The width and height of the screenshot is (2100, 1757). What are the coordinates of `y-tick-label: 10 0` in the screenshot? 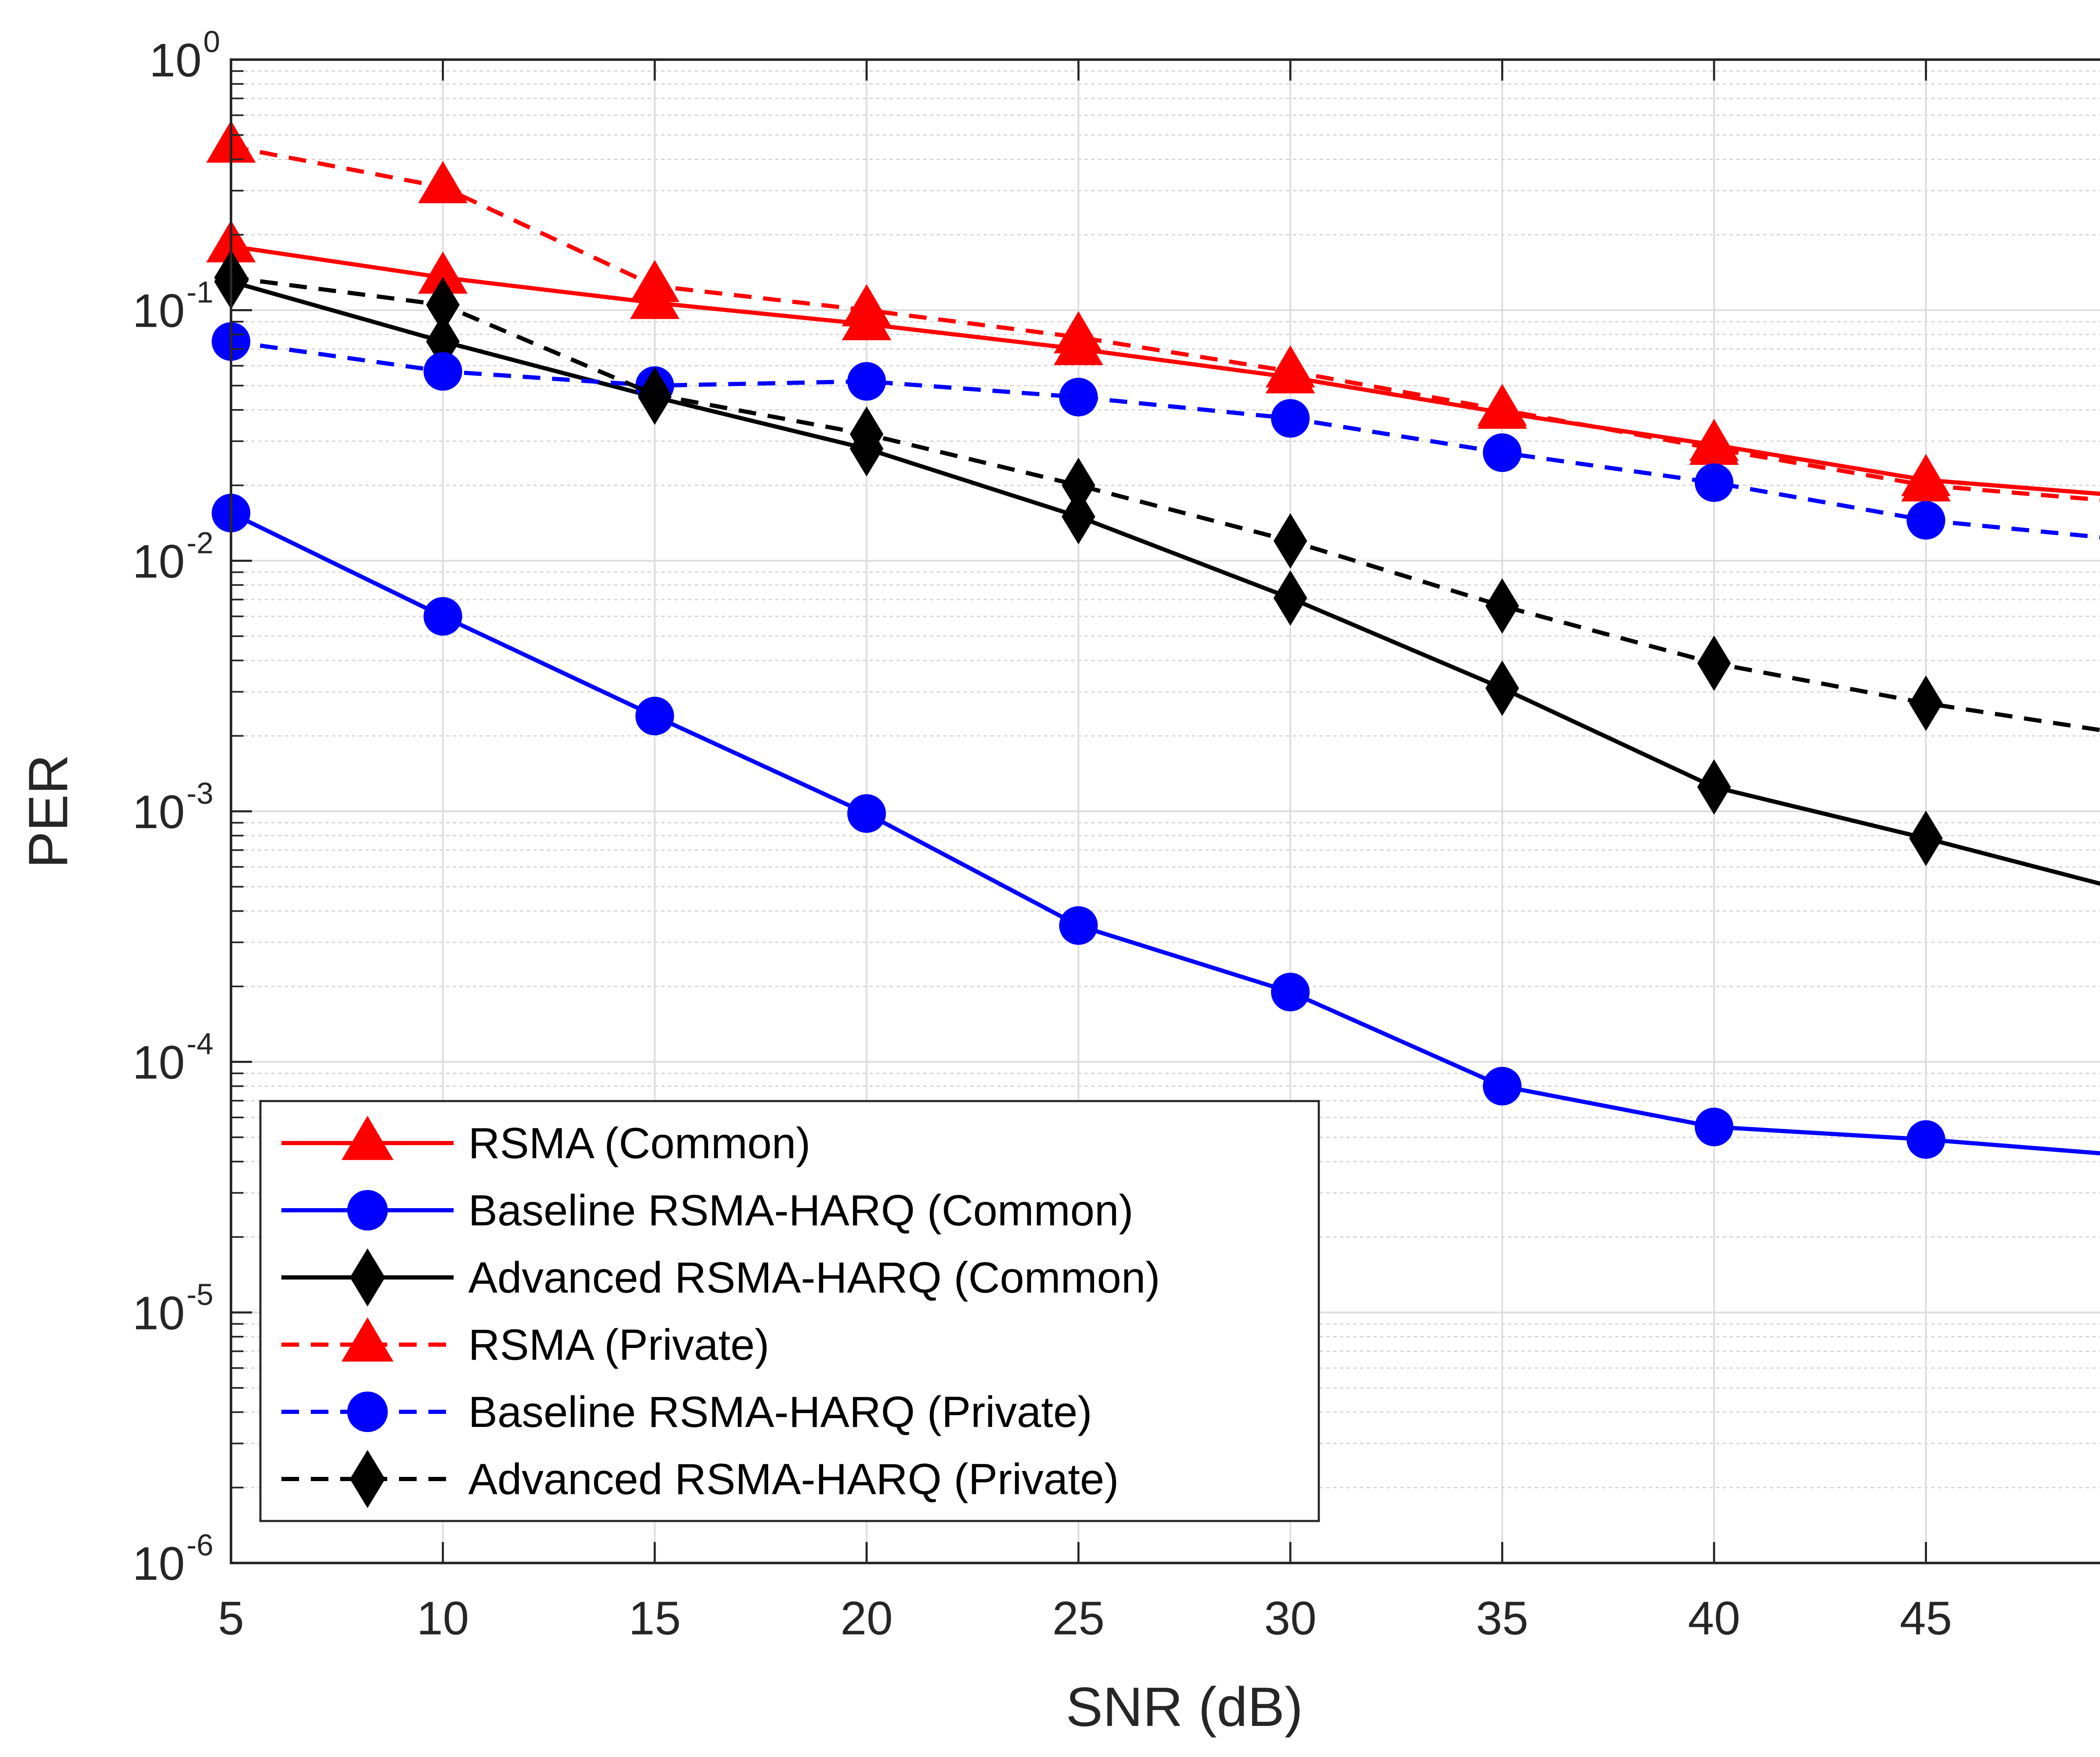 It's located at (184, 56).